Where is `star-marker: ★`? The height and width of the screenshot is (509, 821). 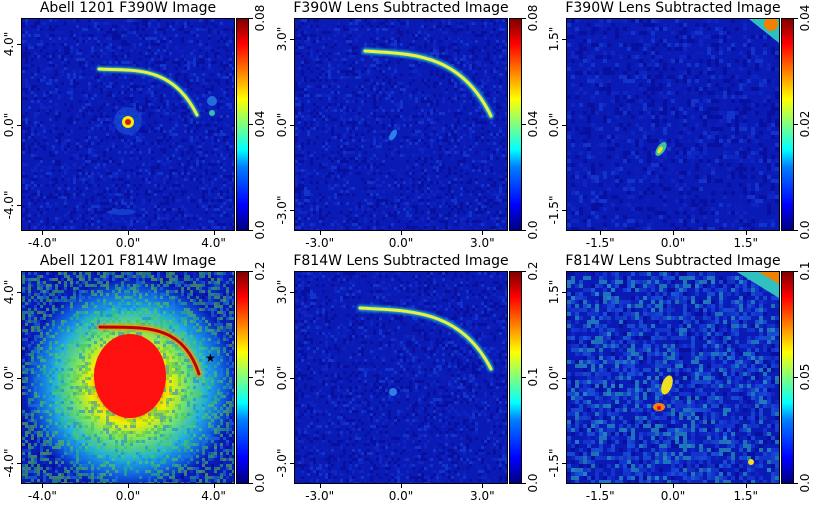 star-marker: ★ is located at coordinates (210, 358).